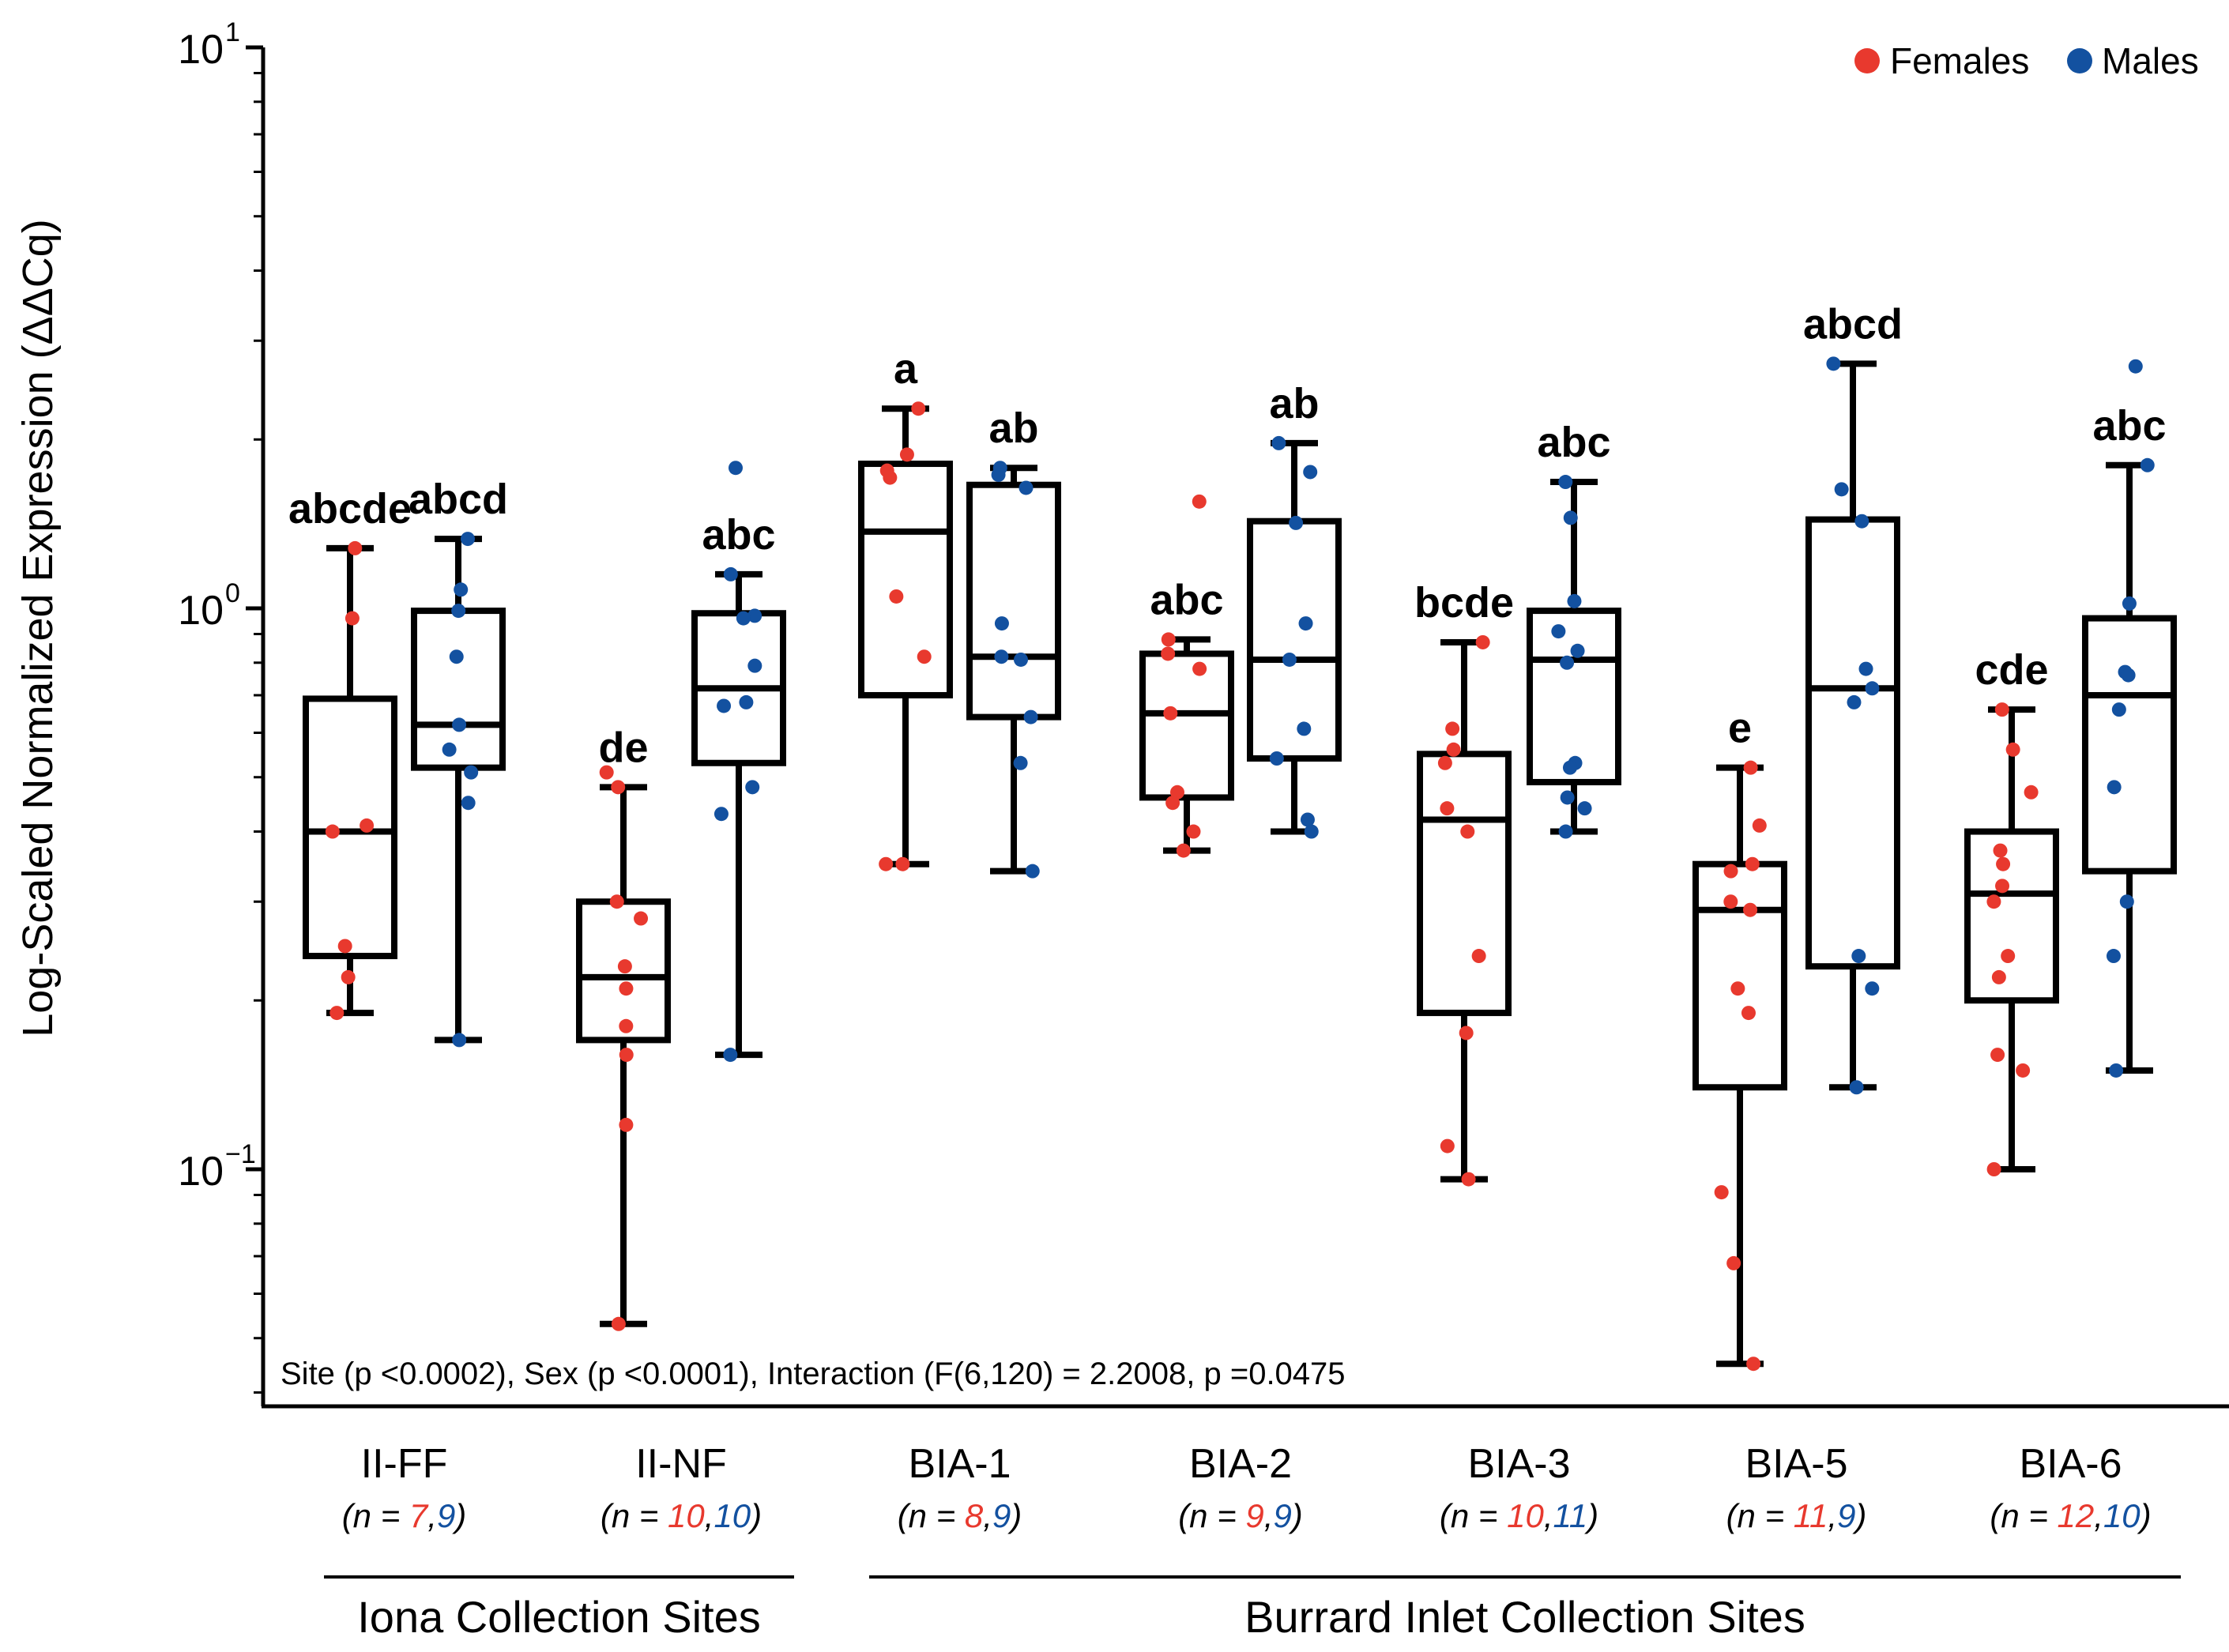  I want to click on significance-letter: abc, so click(1186, 599).